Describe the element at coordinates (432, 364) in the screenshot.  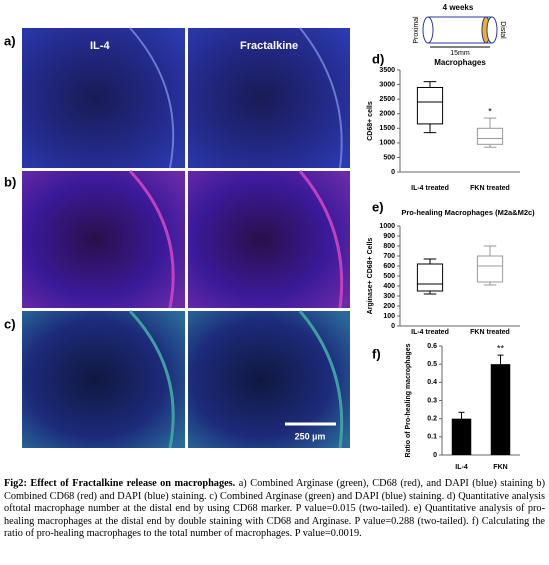
I see `y-tick-label: 0.5` at that location.